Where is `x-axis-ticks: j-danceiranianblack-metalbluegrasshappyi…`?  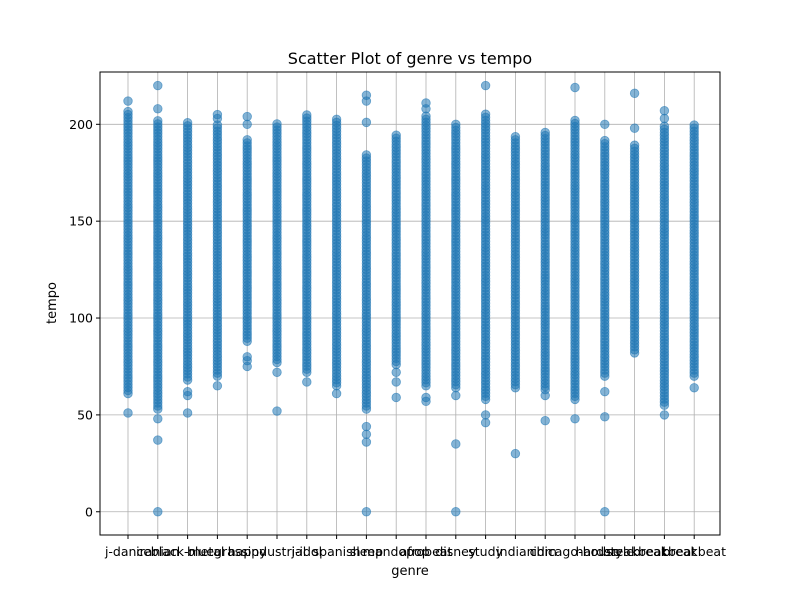 x-axis-ticks: j-danceiranianblack-metalbluegrasshappyi… is located at coordinates (415, 547).